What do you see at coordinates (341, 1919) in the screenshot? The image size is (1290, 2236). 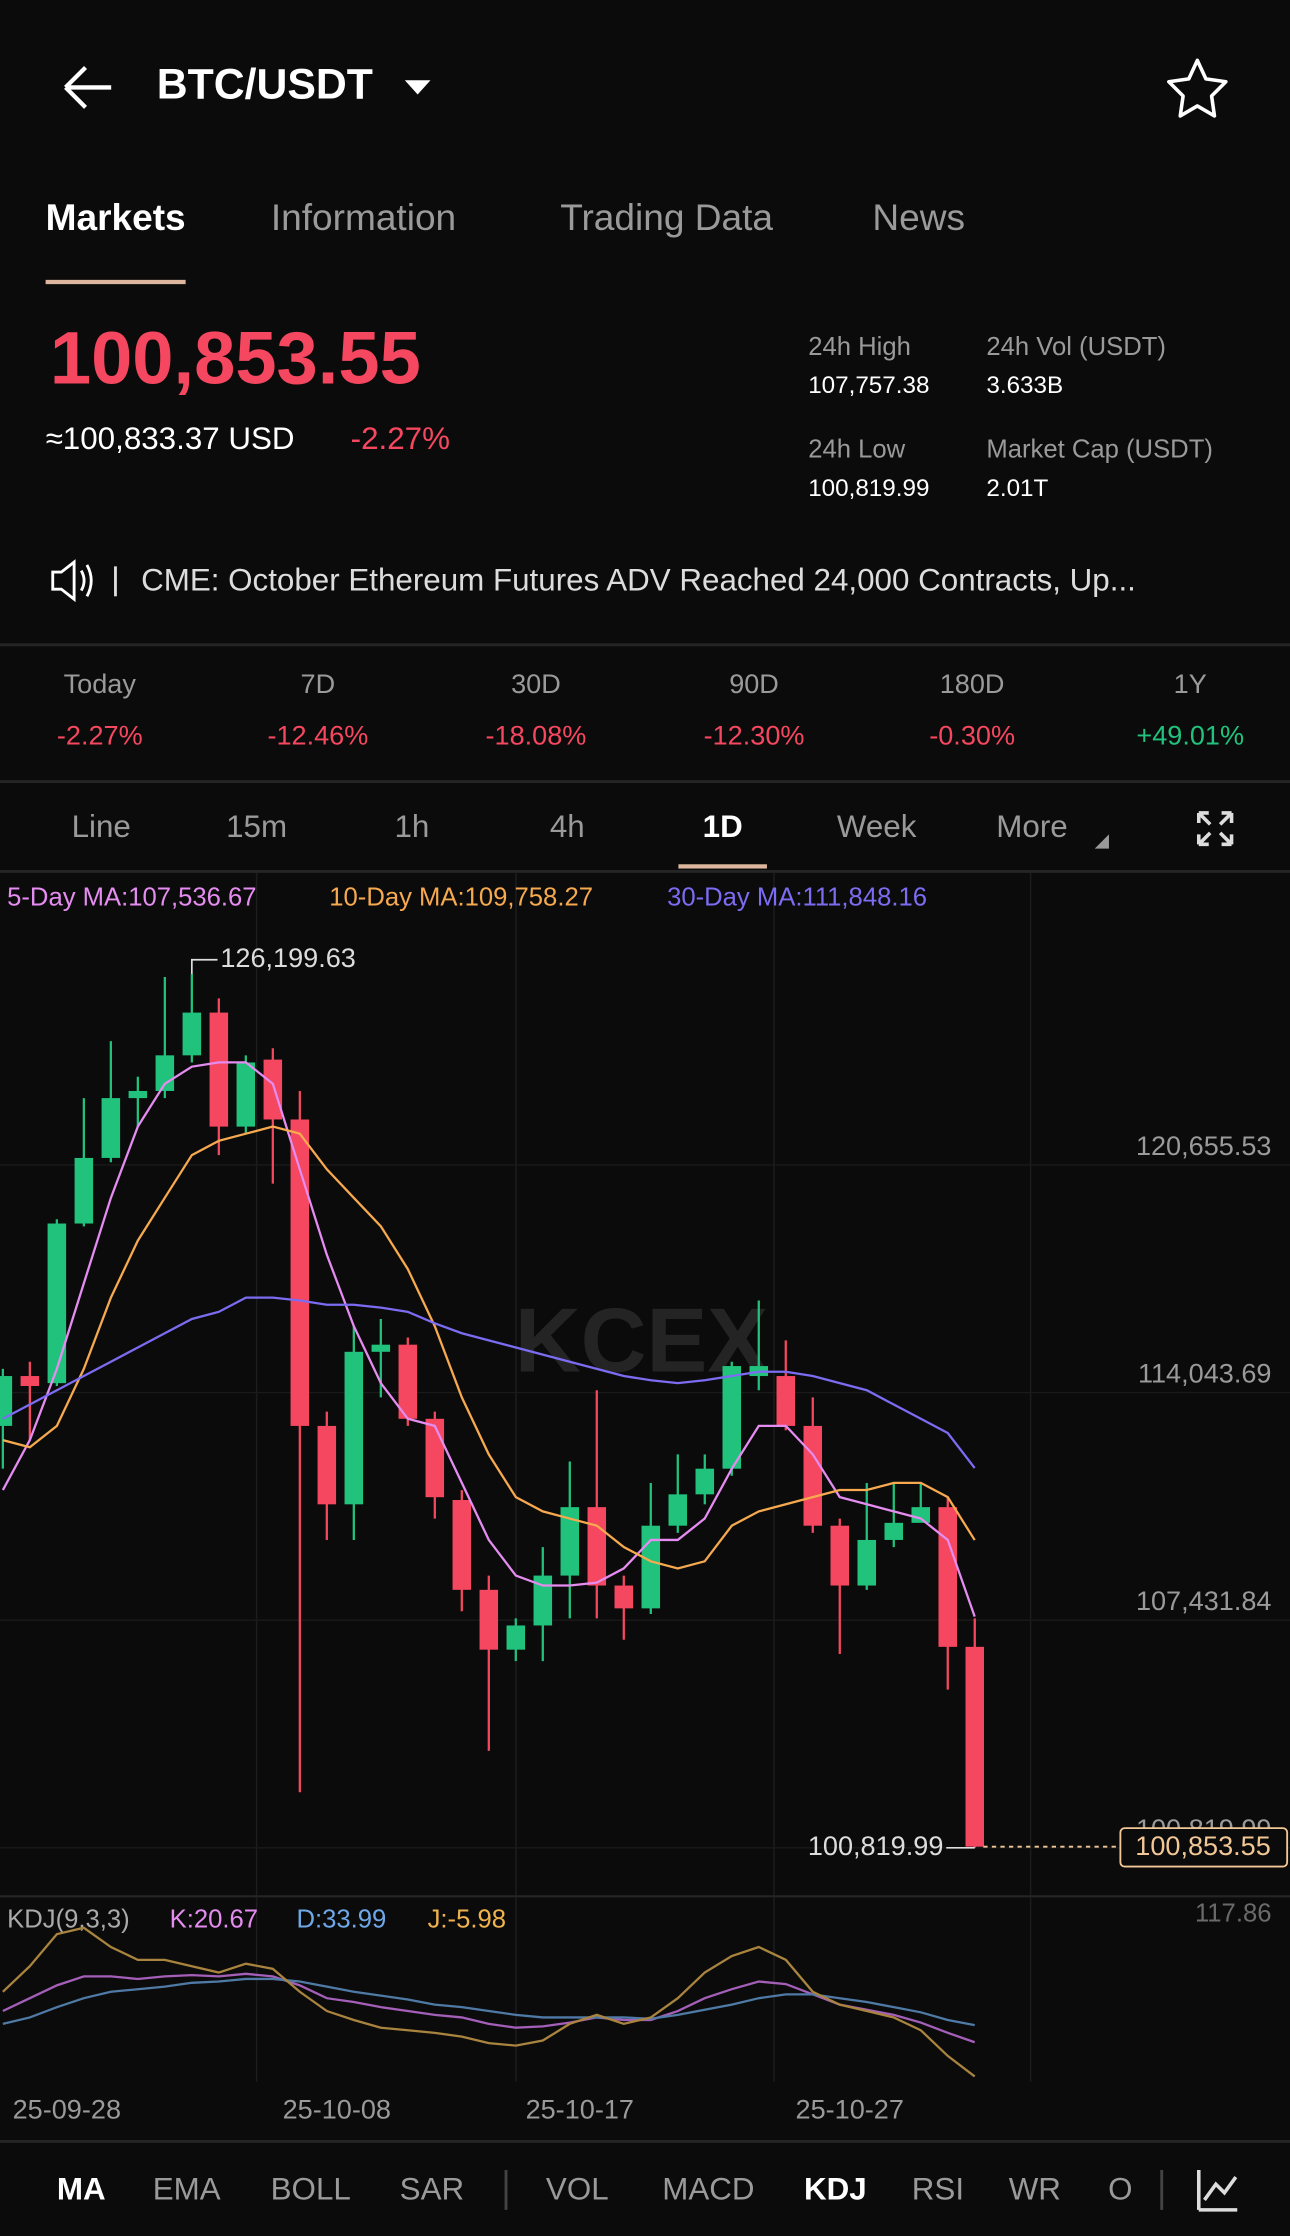 I see `kdj-legend: D:33.99` at bounding box center [341, 1919].